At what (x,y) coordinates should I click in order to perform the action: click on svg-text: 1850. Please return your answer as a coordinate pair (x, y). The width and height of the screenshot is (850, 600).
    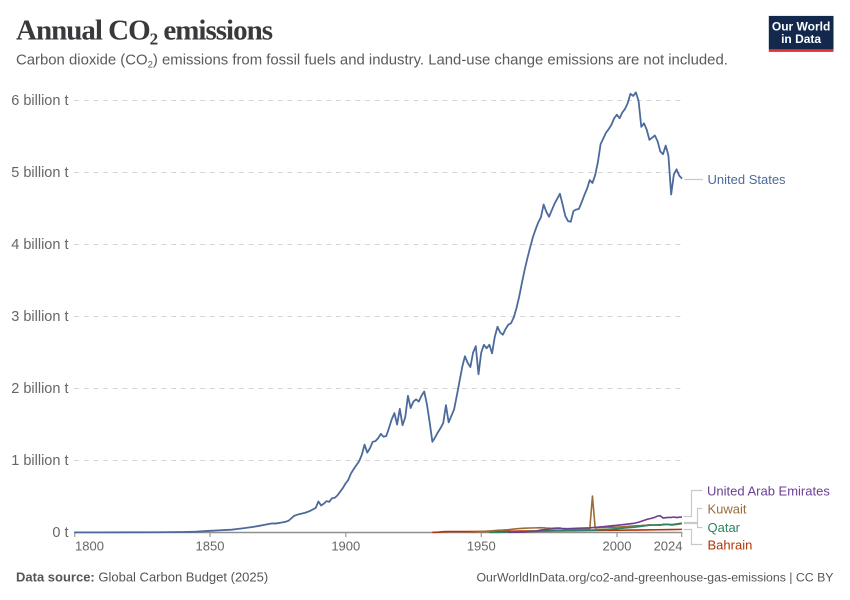
    Looking at the image, I should click on (210, 546).